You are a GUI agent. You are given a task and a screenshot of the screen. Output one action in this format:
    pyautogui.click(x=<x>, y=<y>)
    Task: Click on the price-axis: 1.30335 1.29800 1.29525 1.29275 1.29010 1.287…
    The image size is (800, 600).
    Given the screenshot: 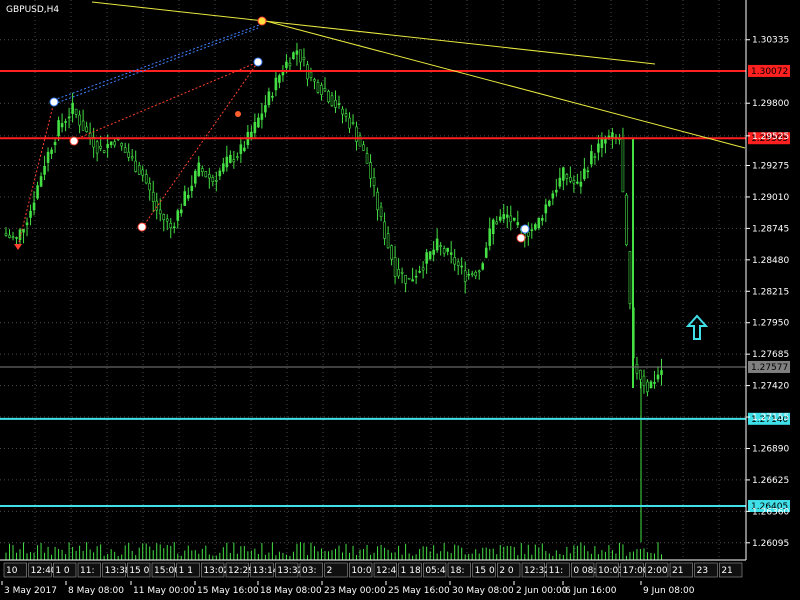 What is the action you would take?
    pyautogui.click(x=767, y=280)
    